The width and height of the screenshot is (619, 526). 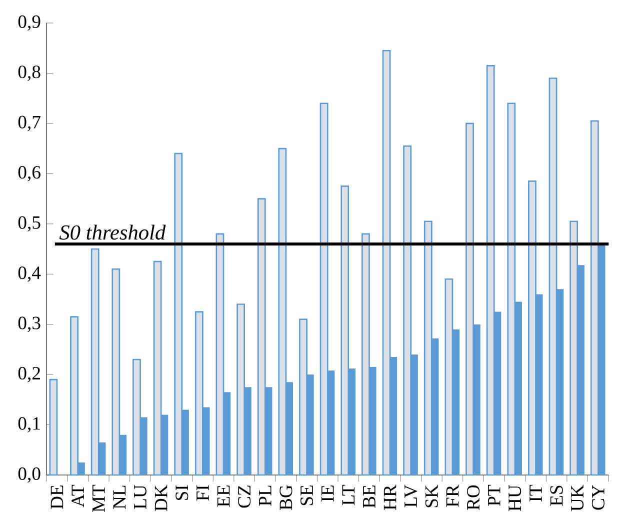 What do you see at coordinates (223, 496) in the screenshot?
I see `x-tick-label: EE` at bounding box center [223, 496].